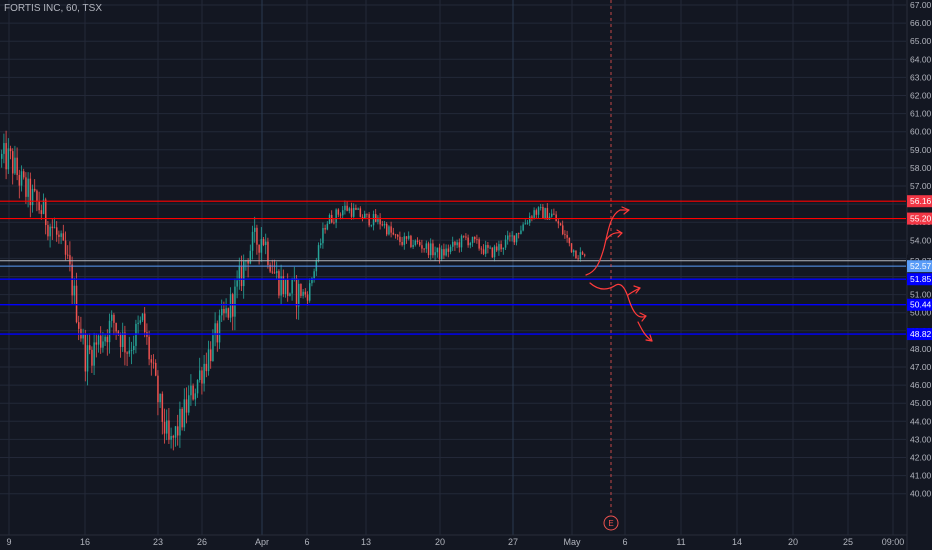  I want to click on y-tick-label: 64.00, so click(921, 59).